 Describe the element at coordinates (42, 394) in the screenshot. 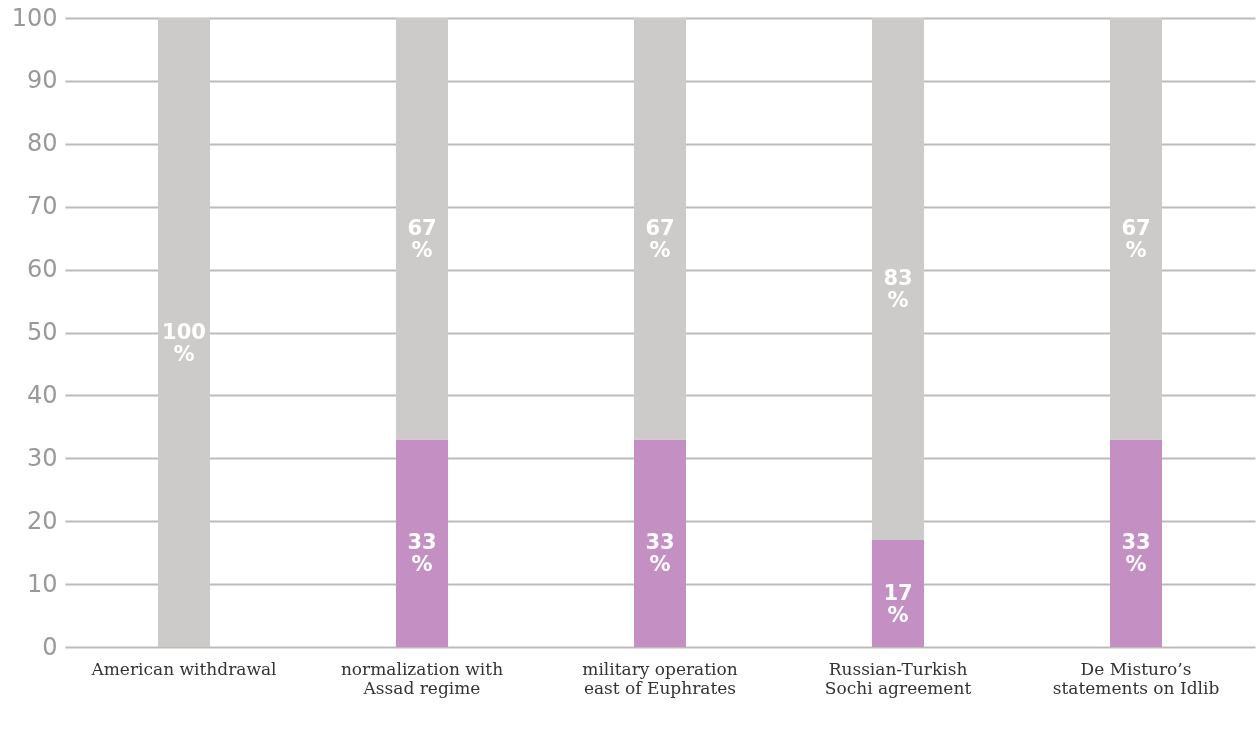

I see `y-tick-label: 40` at that location.